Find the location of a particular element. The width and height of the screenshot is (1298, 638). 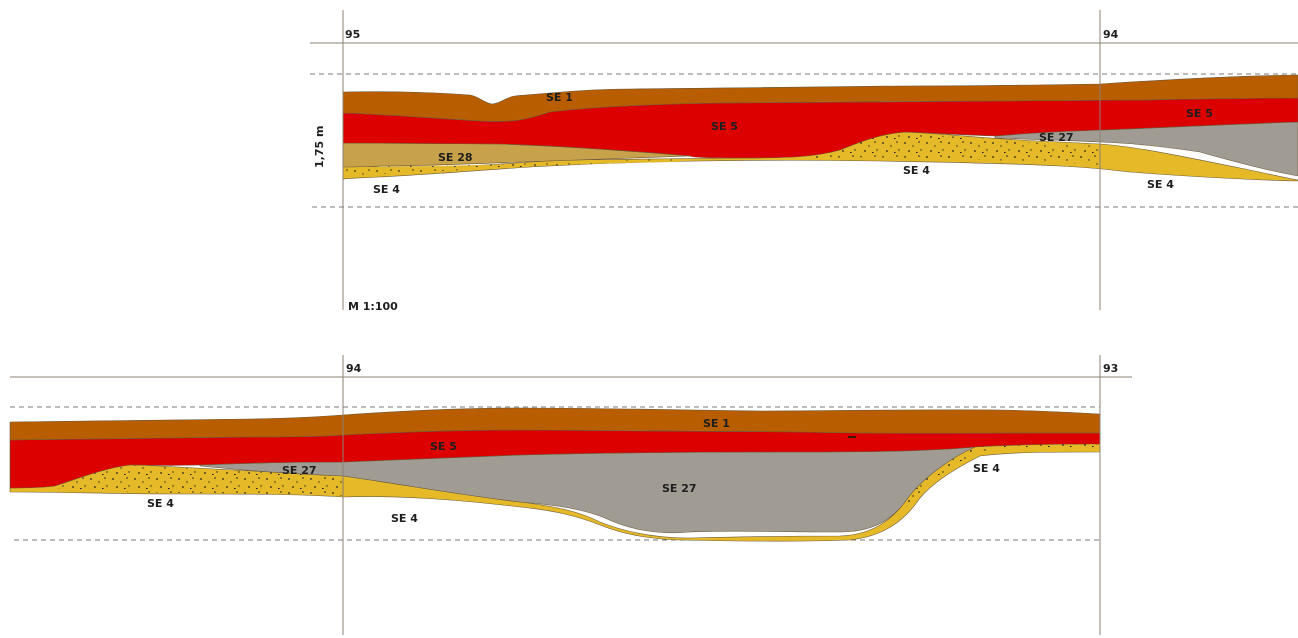

top-gravel-band is located at coordinates (955, 149).